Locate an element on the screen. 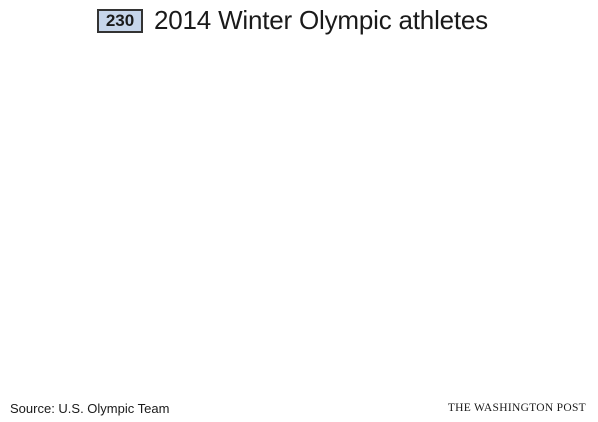  count-SC: 1 is located at coordinates (427, 254).